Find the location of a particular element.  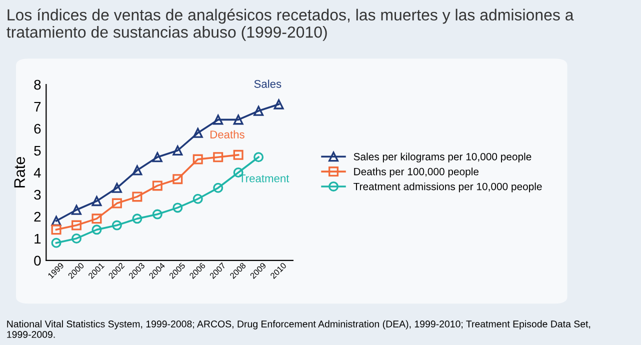

annotation: Treatment is located at coordinates (264, 178).